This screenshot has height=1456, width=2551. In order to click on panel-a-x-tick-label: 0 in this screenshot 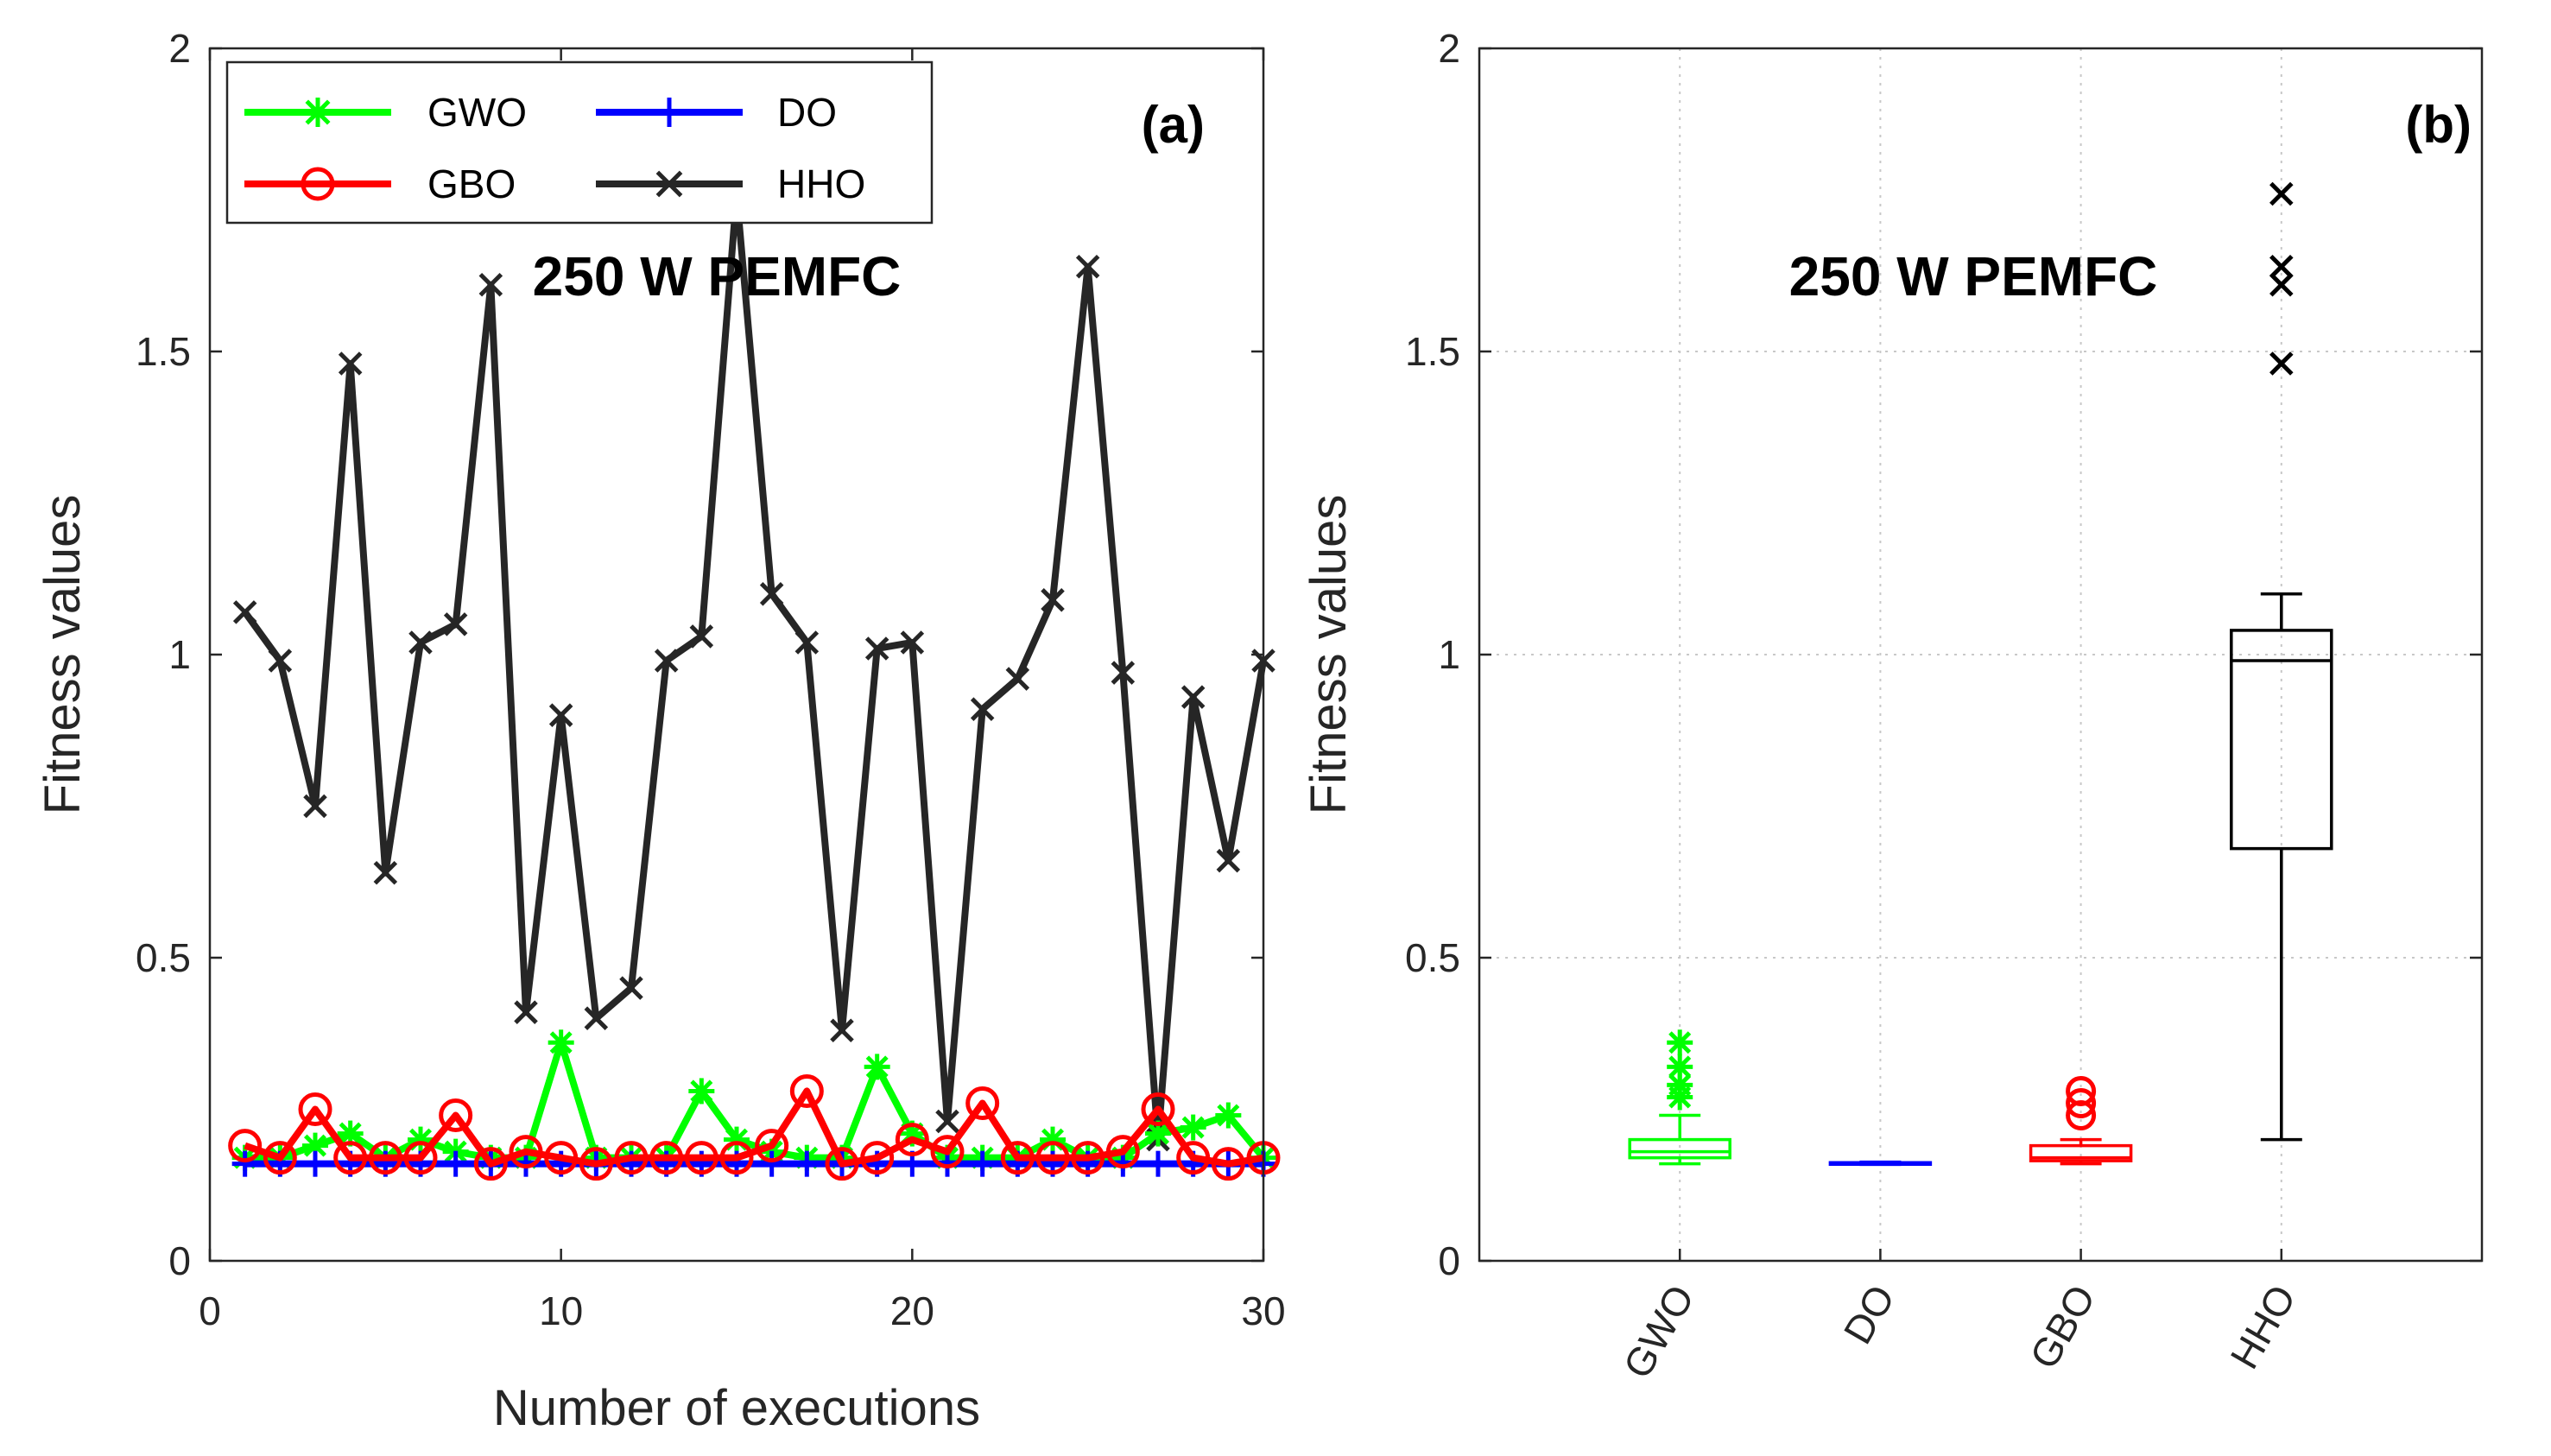, I will do `click(210, 1311)`.